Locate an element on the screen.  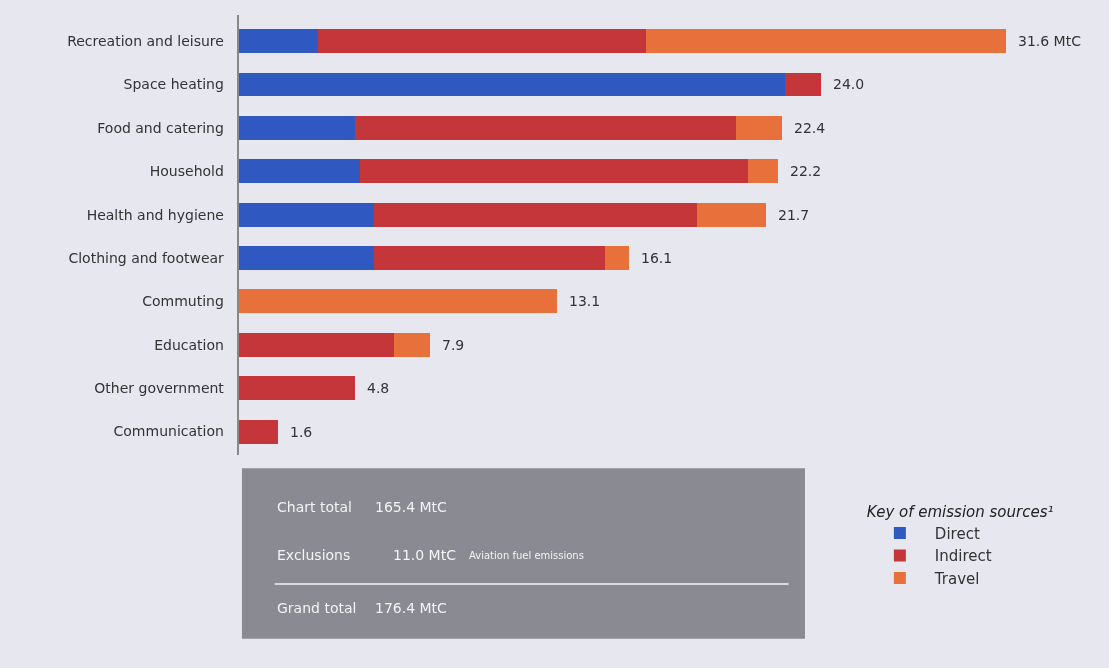
annotation: 13.1 is located at coordinates (585, 301).